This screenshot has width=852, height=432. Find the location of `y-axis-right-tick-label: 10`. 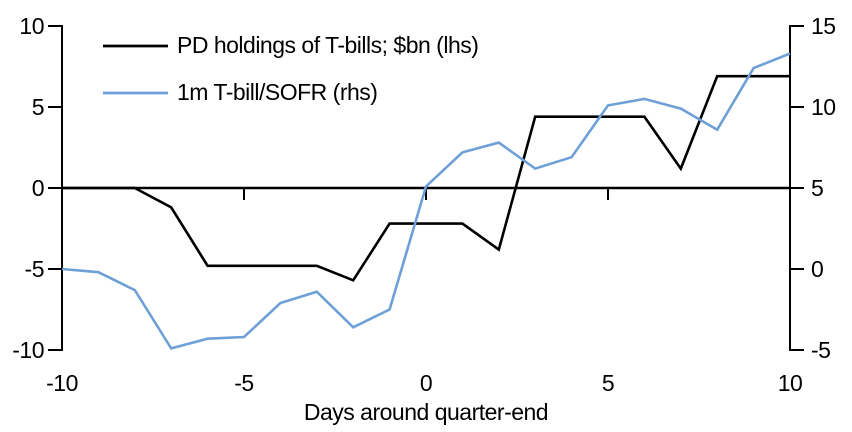

y-axis-right-tick-label: 10 is located at coordinates (823, 107).